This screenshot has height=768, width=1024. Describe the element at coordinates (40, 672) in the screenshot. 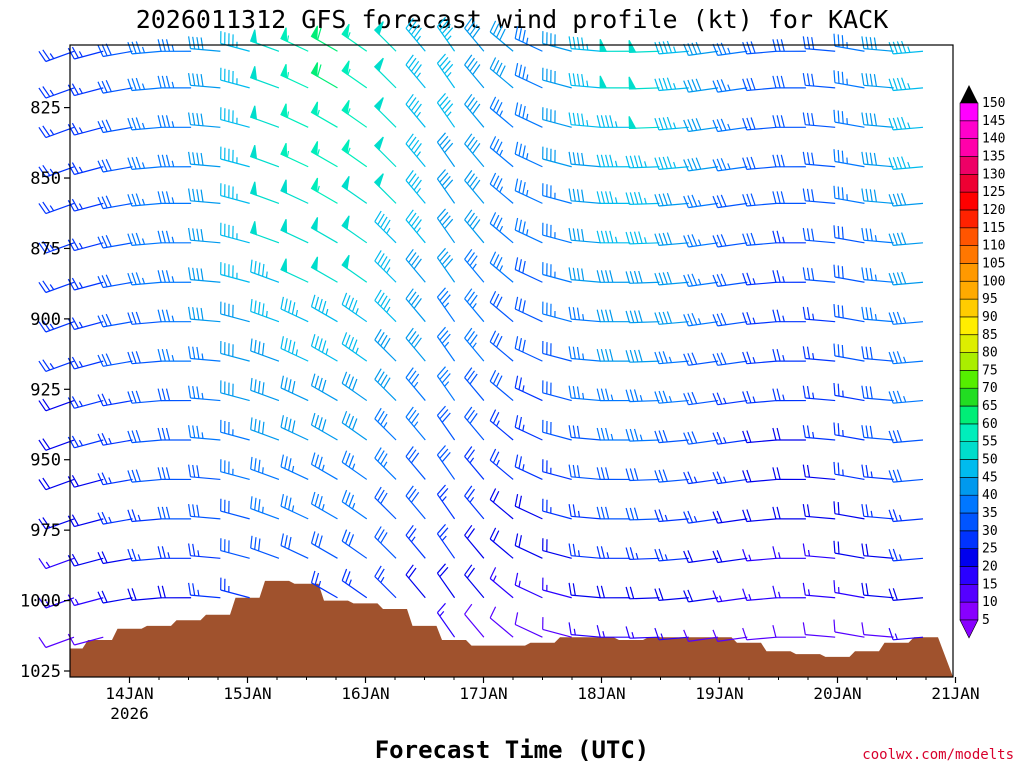

I see `y-tick-label: 1025` at that location.